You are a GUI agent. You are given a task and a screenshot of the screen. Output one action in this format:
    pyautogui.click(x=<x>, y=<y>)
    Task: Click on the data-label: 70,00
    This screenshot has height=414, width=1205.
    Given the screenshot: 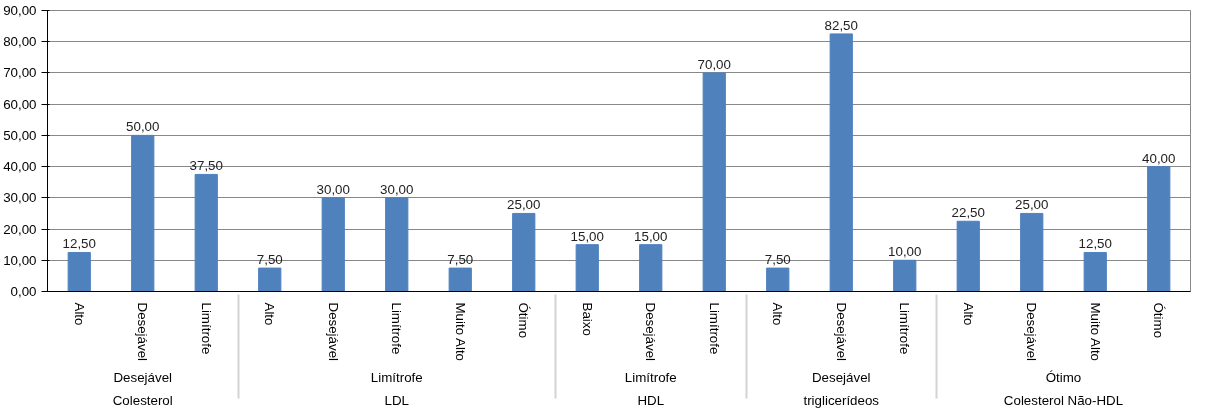 What is the action you would take?
    pyautogui.click(x=714, y=64)
    